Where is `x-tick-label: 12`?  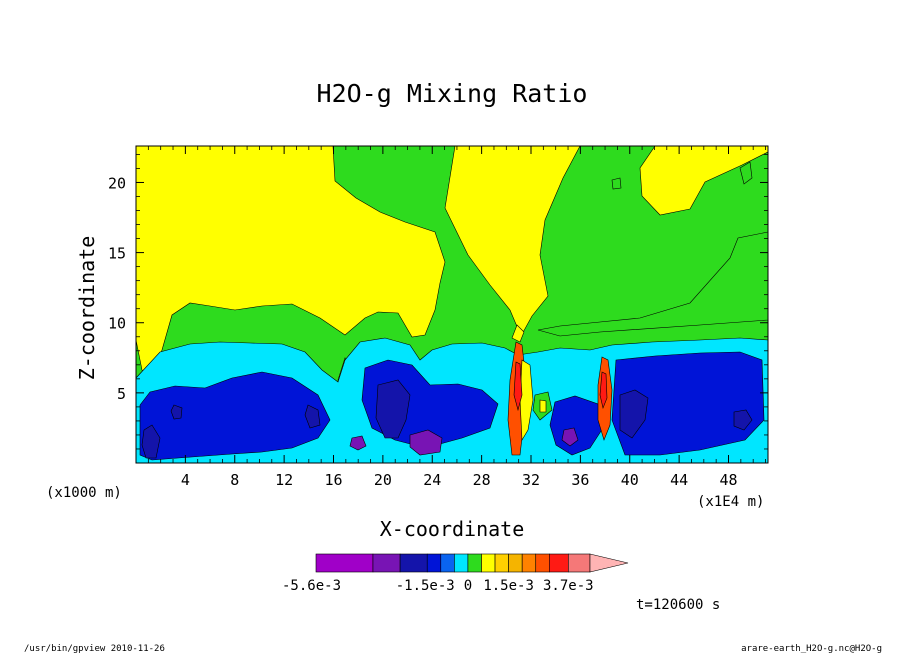 x-tick-label: 12 is located at coordinates (284, 480).